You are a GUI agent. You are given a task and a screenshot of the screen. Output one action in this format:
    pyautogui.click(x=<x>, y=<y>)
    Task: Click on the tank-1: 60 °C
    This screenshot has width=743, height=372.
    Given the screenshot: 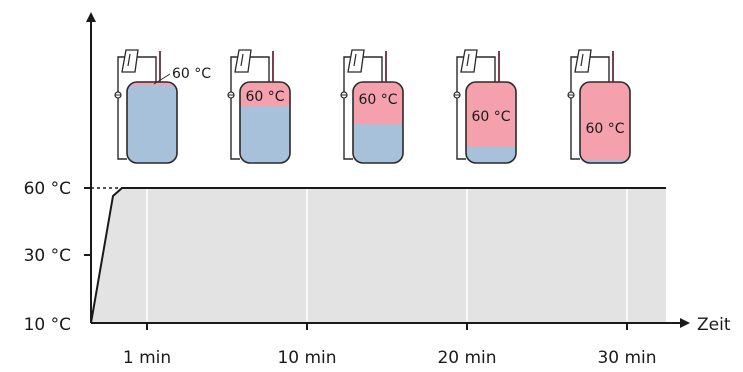 What is the action you would take?
    pyautogui.click(x=162, y=106)
    